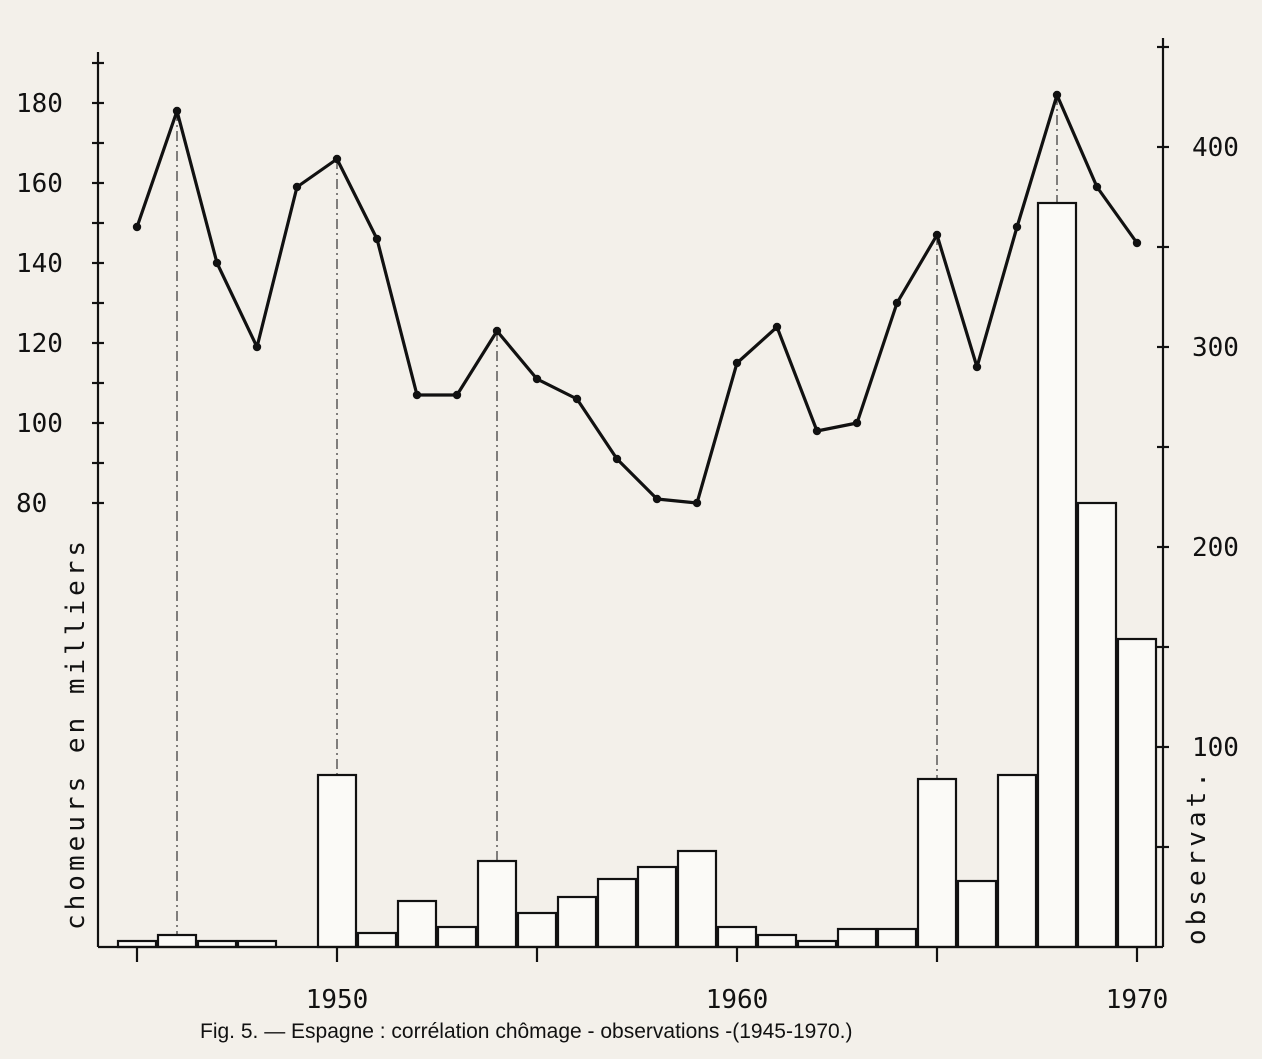 Image resolution: width=1262 pixels, height=1059 pixels. I want to click on x-tick-label: 1950, so click(337, 1000).